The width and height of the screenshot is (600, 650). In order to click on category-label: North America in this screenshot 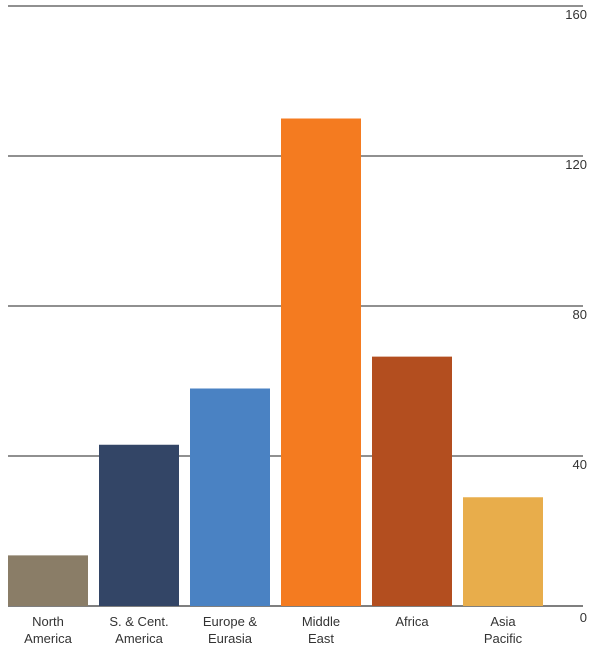, I will do `click(48, 630)`.